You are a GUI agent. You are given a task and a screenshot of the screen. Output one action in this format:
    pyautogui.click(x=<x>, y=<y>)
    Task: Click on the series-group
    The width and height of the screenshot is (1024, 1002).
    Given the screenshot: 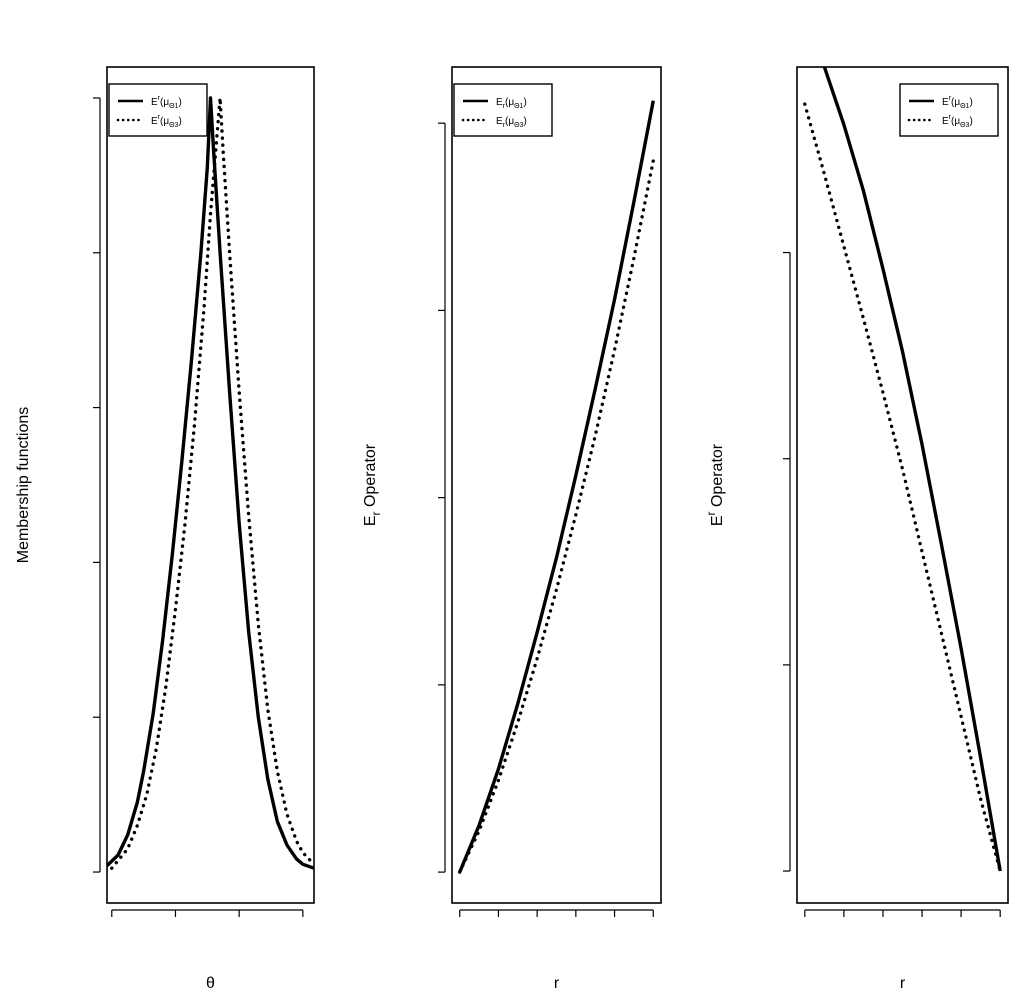 What is the action you would take?
    pyautogui.click(x=556, y=487)
    